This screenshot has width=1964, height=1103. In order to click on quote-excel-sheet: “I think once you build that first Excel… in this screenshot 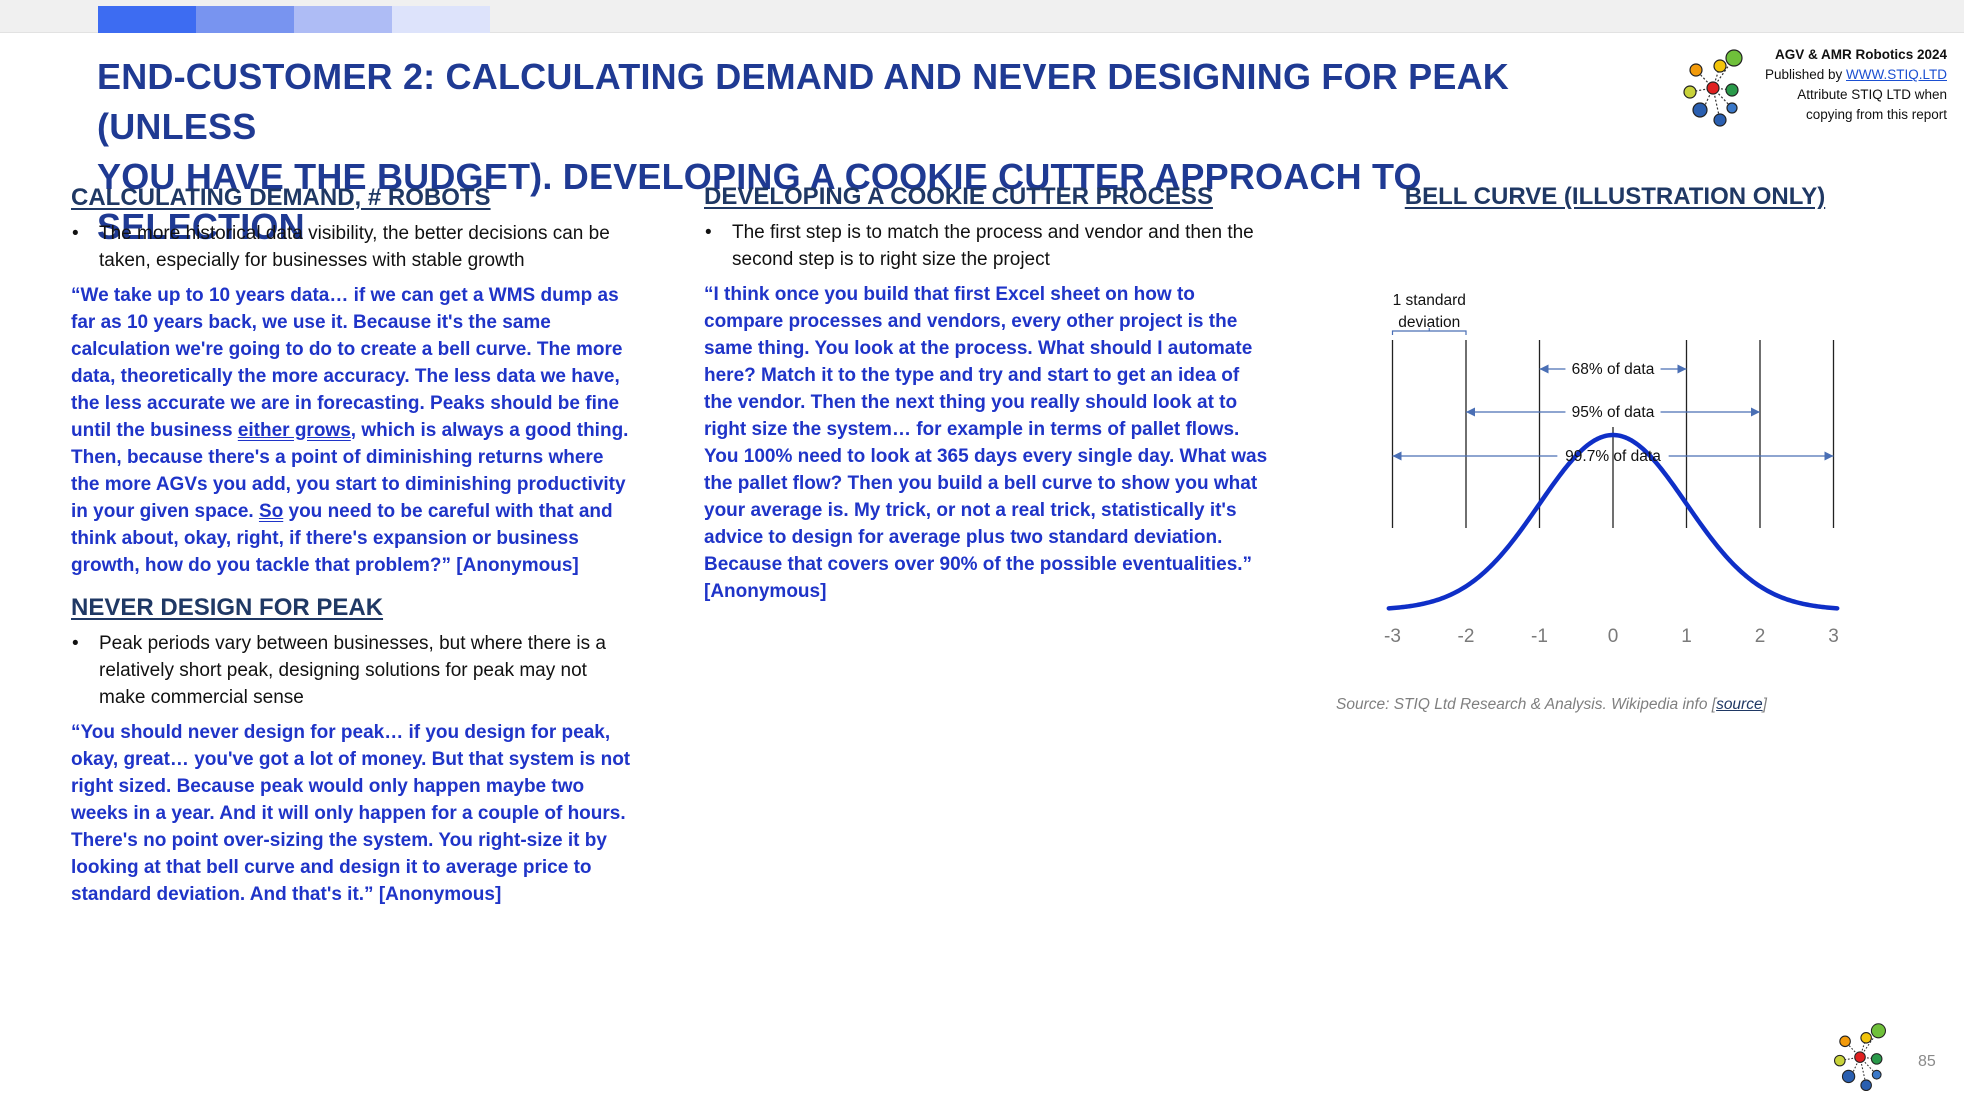, I will do `click(986, 443)`.